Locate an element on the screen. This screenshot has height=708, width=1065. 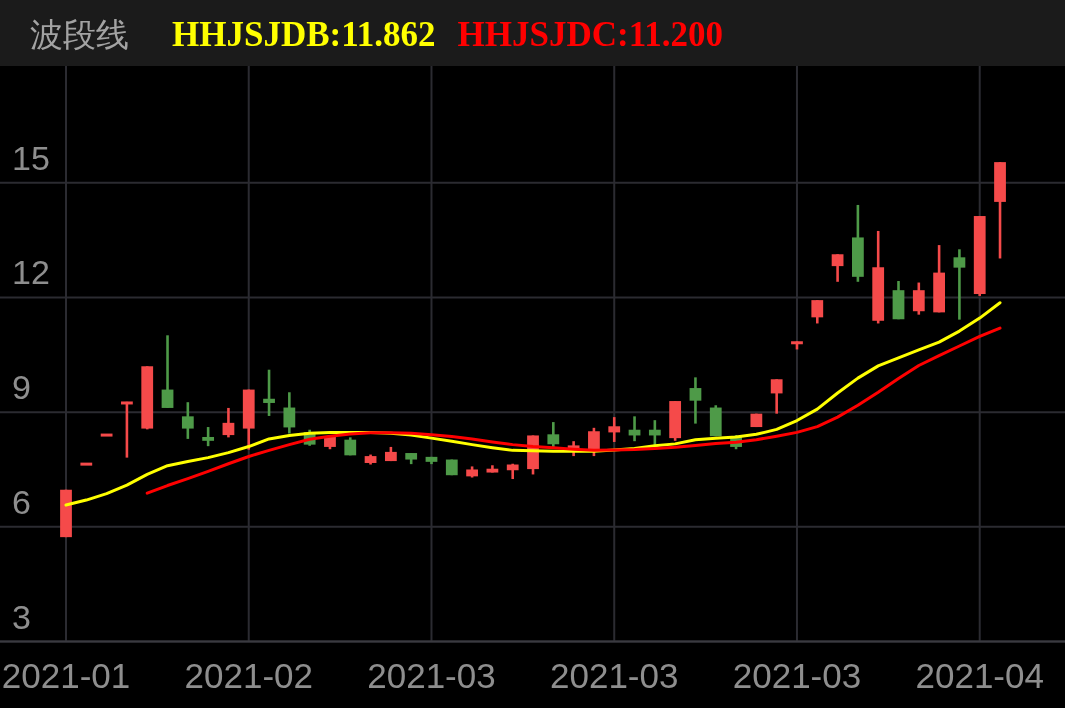
x-tick: 2021-04 is located at coordinates (979, 675).